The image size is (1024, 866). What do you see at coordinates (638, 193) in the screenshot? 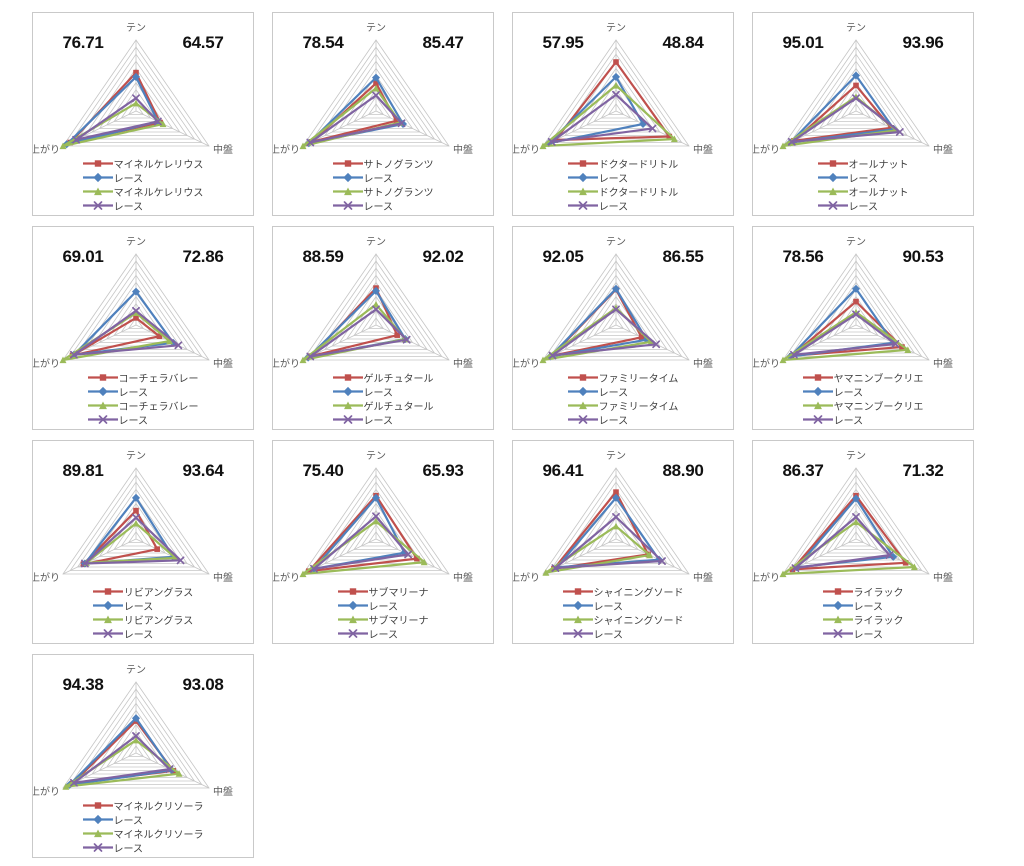
I see `legend-label: ドクタードリトル` at bounding box center [638, 193].